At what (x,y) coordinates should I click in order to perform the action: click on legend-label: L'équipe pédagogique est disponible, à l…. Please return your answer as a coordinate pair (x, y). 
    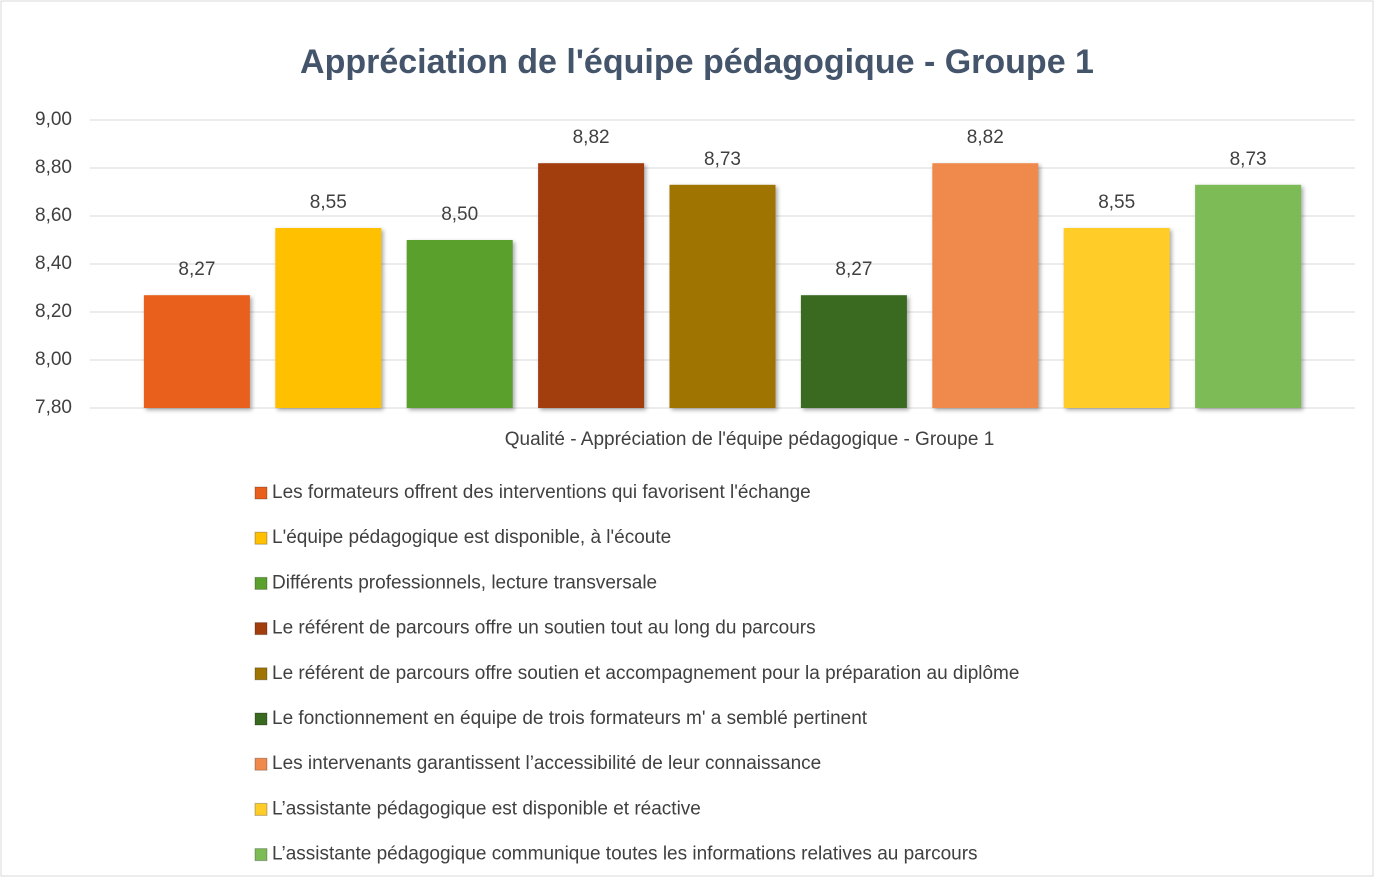
    Looking at the image, I should click on (471, 537).